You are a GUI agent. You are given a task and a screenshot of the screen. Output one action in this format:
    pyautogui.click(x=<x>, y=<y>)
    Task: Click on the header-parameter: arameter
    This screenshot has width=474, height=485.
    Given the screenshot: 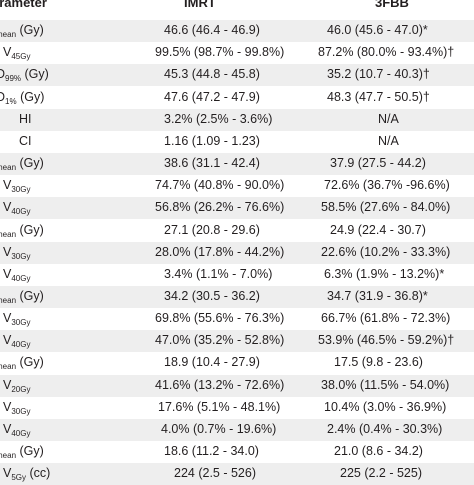 What is the action you would take?
    pyautogui.click(x=23, y=5)
    